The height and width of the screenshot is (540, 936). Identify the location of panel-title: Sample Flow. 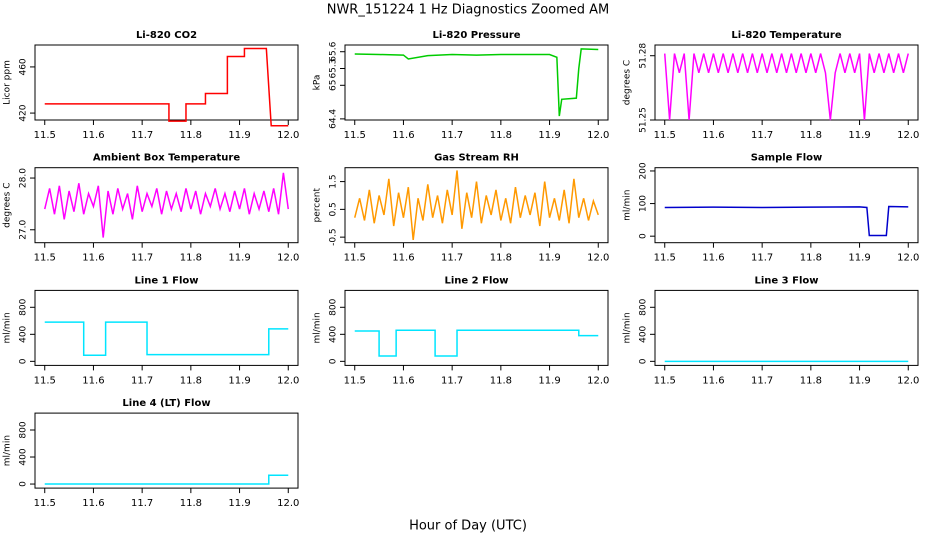
(787, 158).